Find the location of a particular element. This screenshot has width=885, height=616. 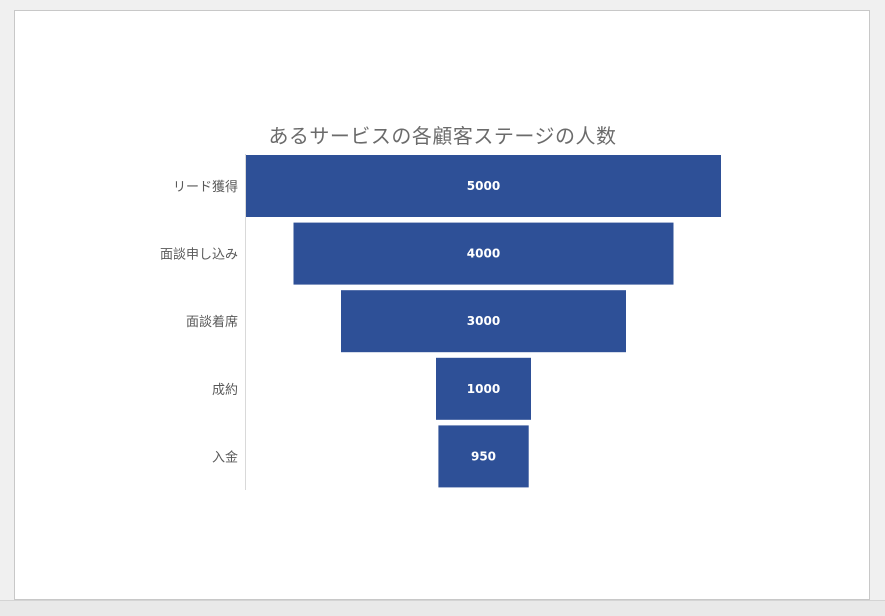

chart-title: あるサービスの各顧客ステージの人数 is located at coordinates (442, 136).